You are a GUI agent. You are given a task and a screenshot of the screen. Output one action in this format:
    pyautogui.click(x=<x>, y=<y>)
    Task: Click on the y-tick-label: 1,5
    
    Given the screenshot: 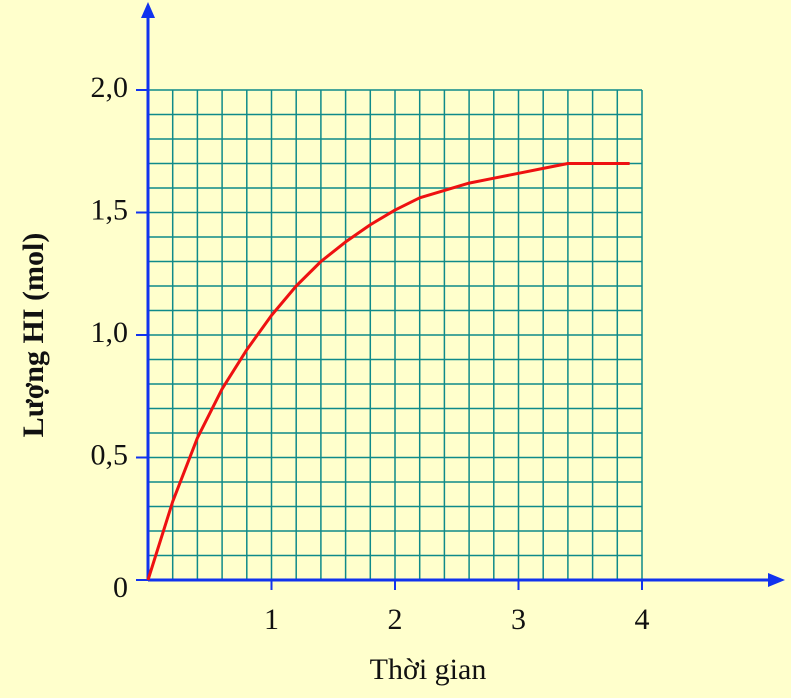 What is the action you would take?
    pyautogui.click(x=110, y=209)
    